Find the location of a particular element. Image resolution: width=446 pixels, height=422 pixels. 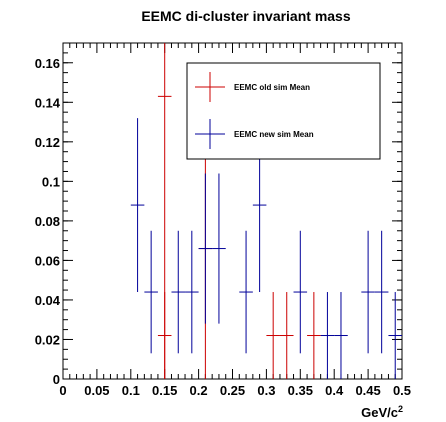

chart-title: EEMC di-cluster invariant mass is located at coordinates (246, 16).